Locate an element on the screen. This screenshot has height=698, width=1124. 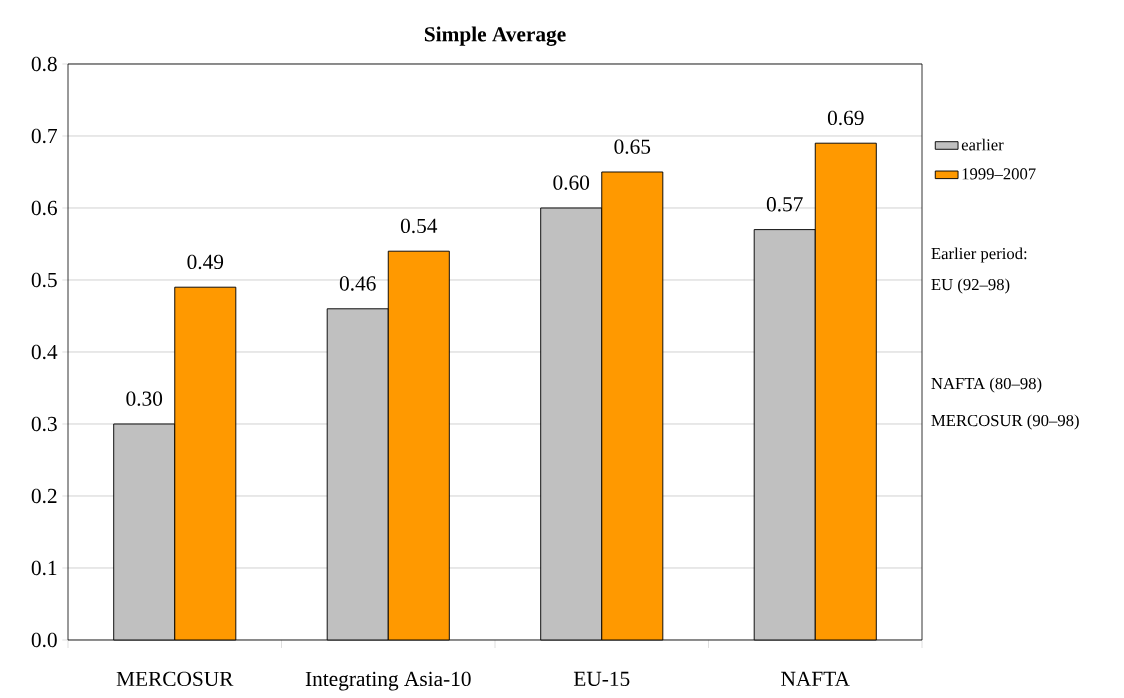
chart-title: Simple Average is located at coordinates (495, 36).